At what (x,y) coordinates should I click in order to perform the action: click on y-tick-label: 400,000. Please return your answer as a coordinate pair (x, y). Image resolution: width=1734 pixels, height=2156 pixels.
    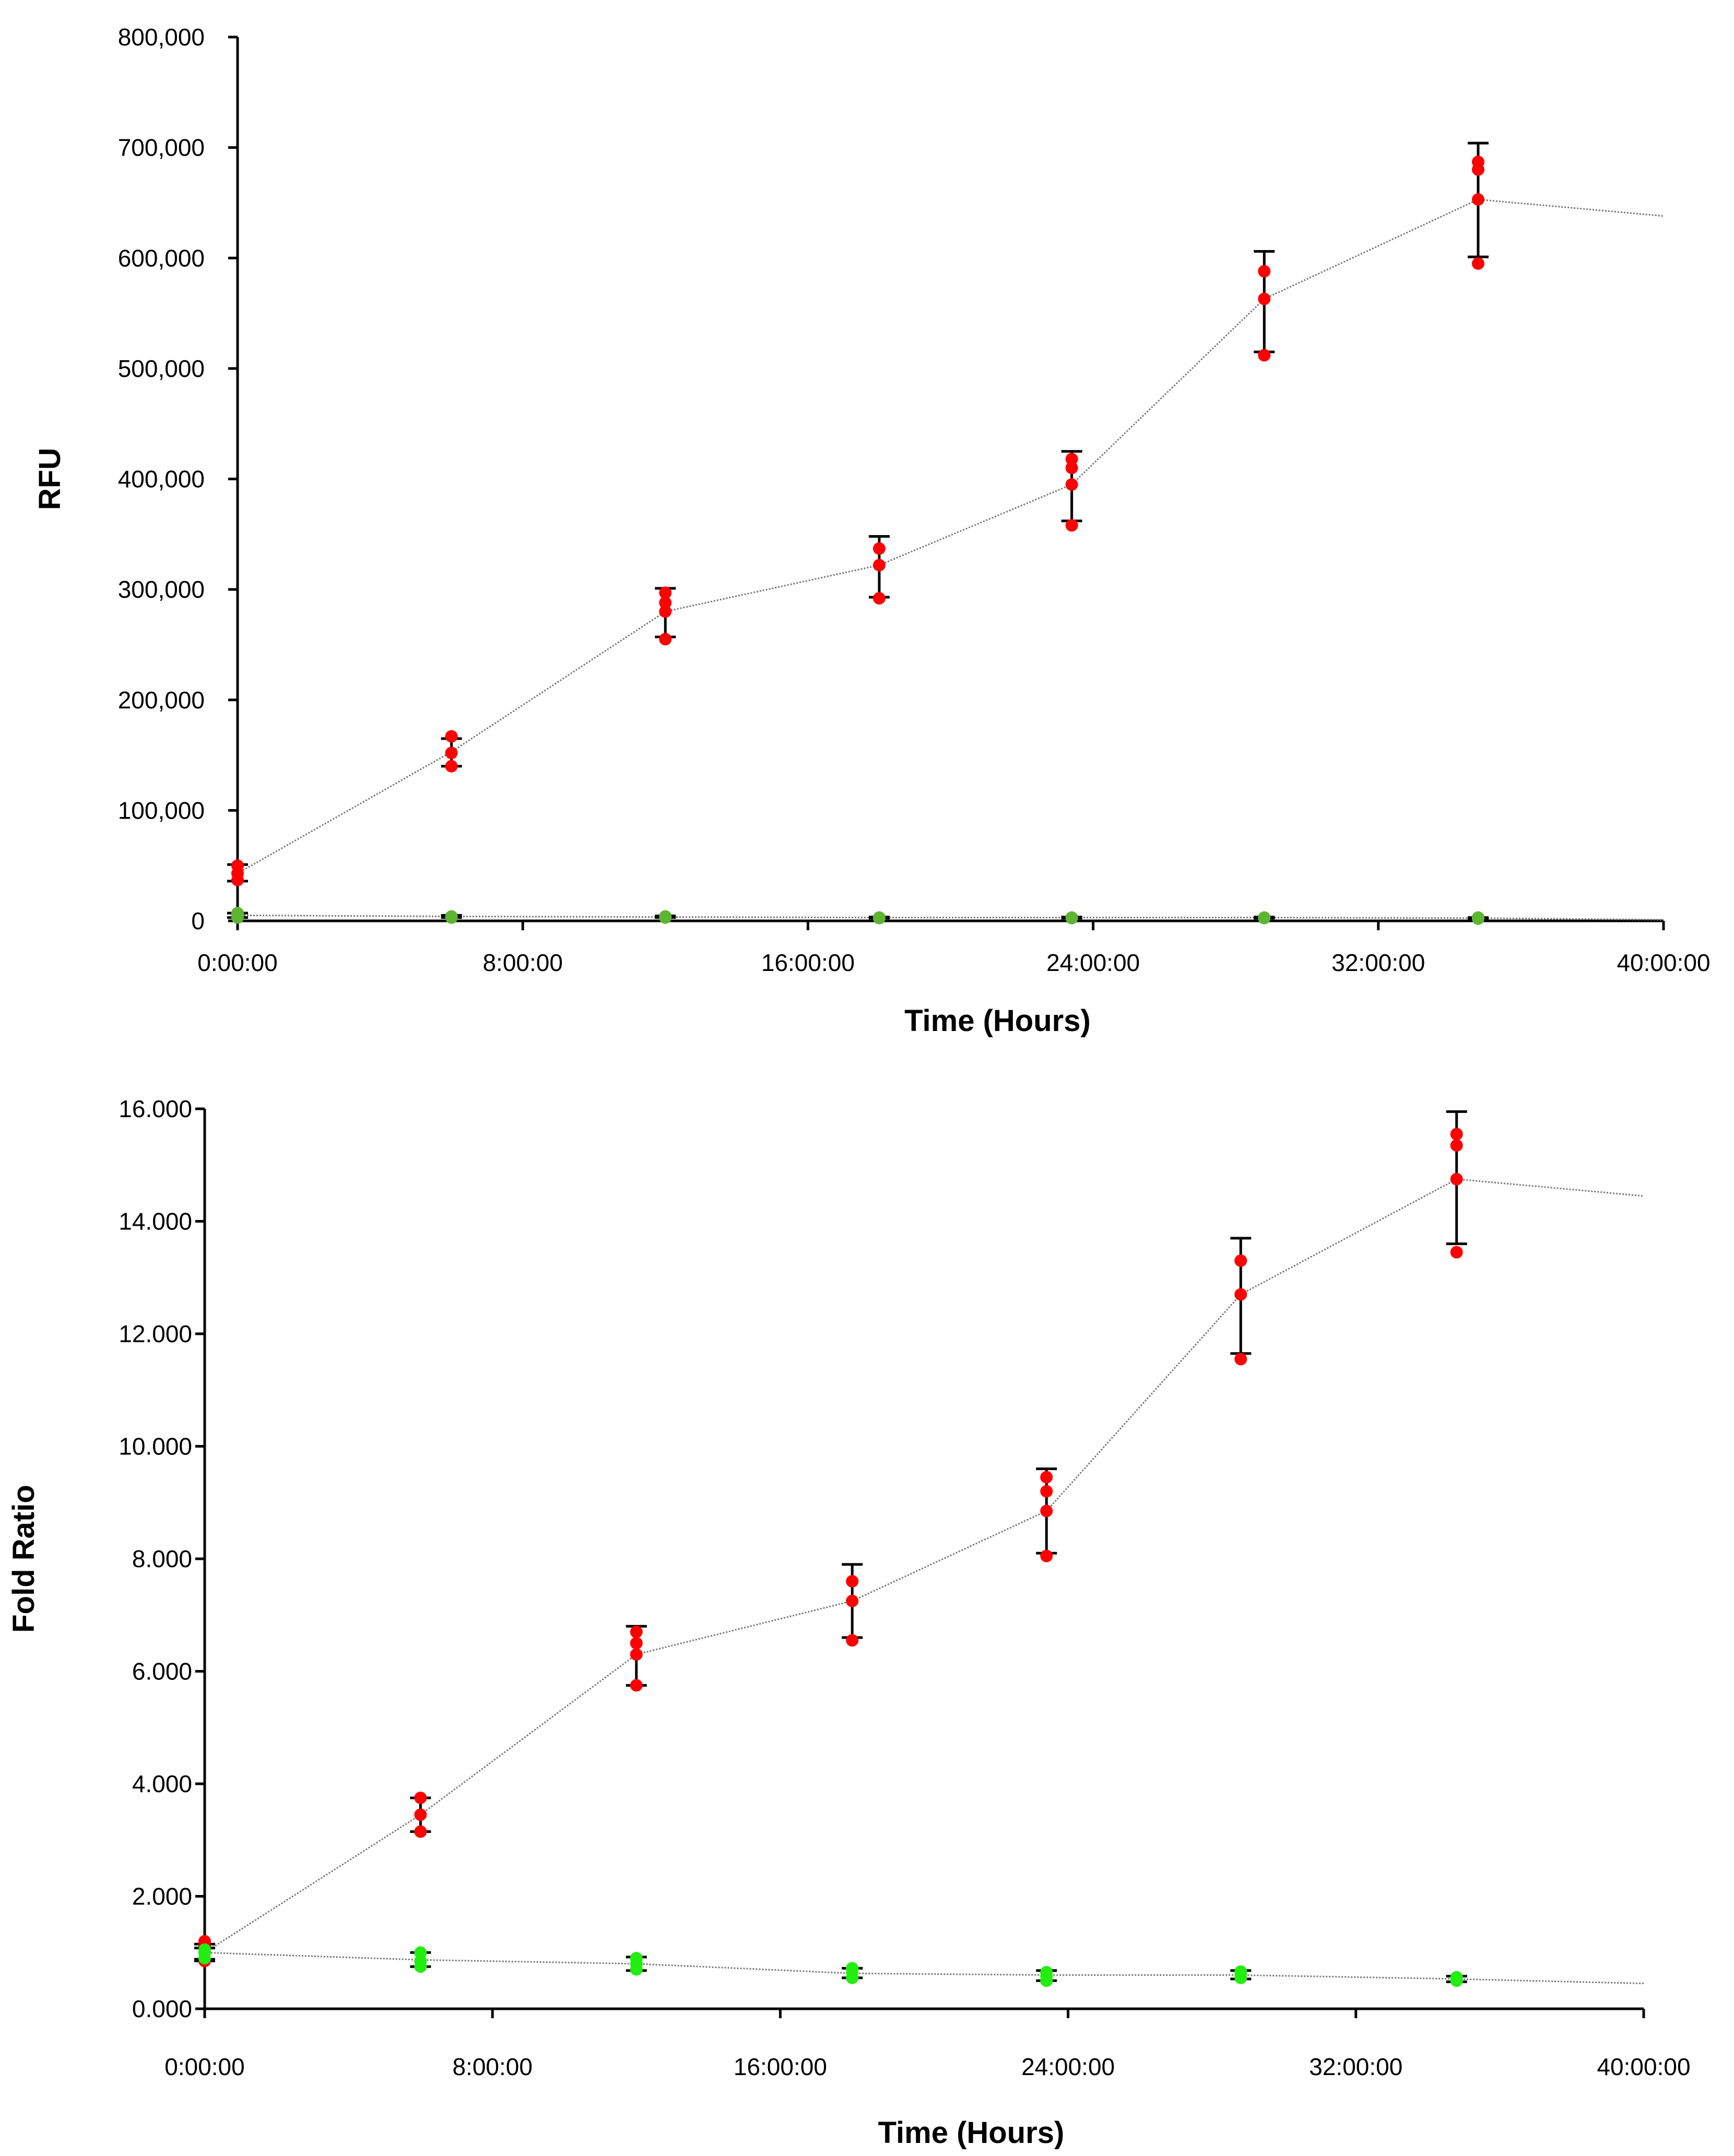
    Looking at the image, I should click on (161, 479).